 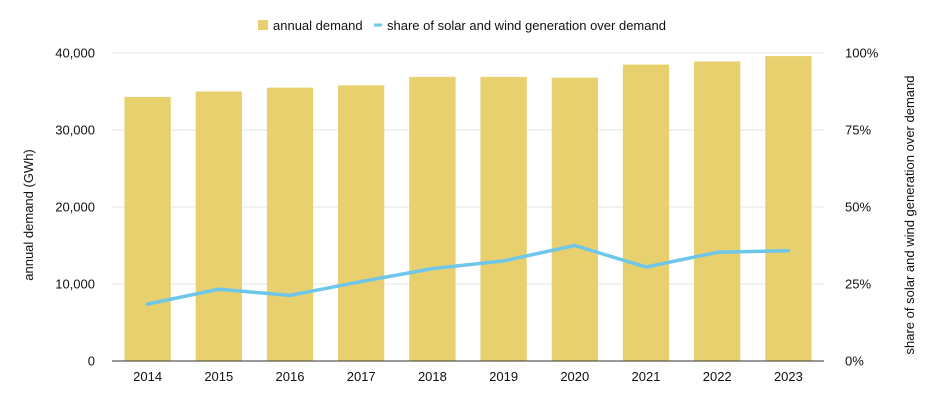 What do you see at coordinates (858, 207) in the screenshot?
I see `y2-tick-label: 50%` at bounding box center [858, 207].